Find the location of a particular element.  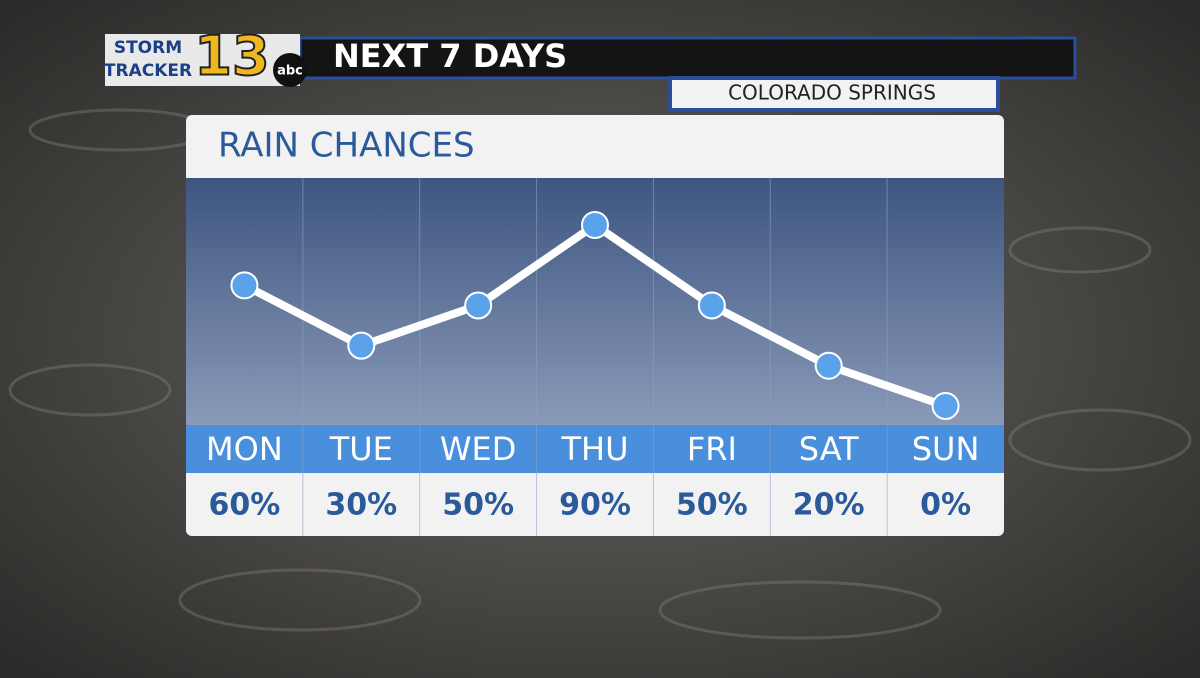

day-label: THU is located at coordinates (594, 449).